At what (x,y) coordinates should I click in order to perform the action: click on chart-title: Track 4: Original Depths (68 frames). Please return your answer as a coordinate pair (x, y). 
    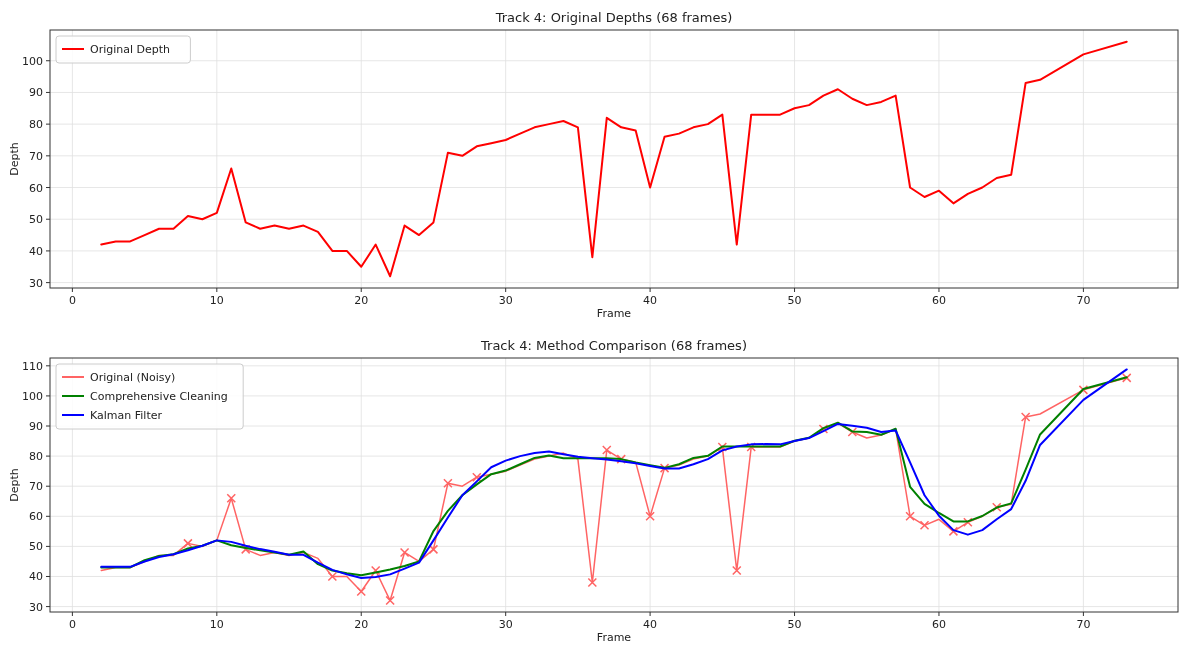
    Looking at the image, I should click on (613, 17).